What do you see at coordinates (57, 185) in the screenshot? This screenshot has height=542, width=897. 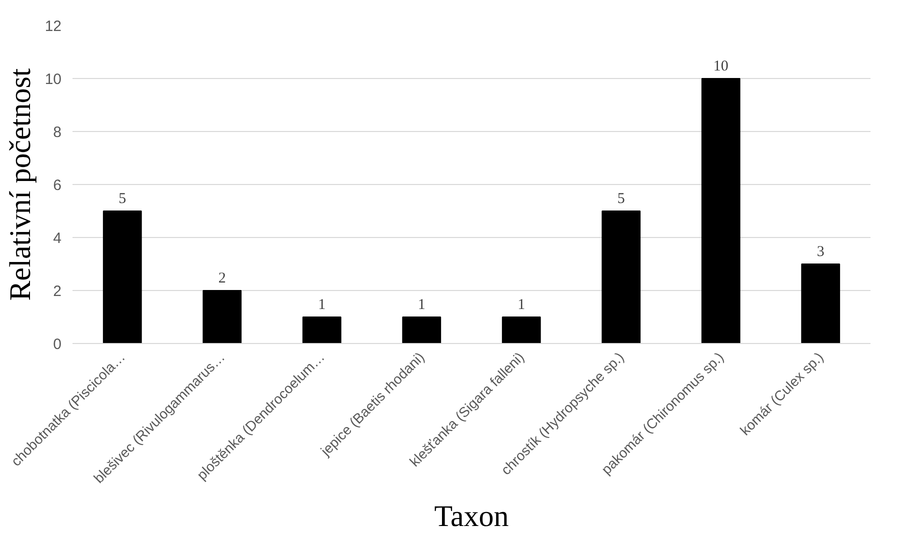 I see `y-tick-label: 6` at bounding box center [57, 185].